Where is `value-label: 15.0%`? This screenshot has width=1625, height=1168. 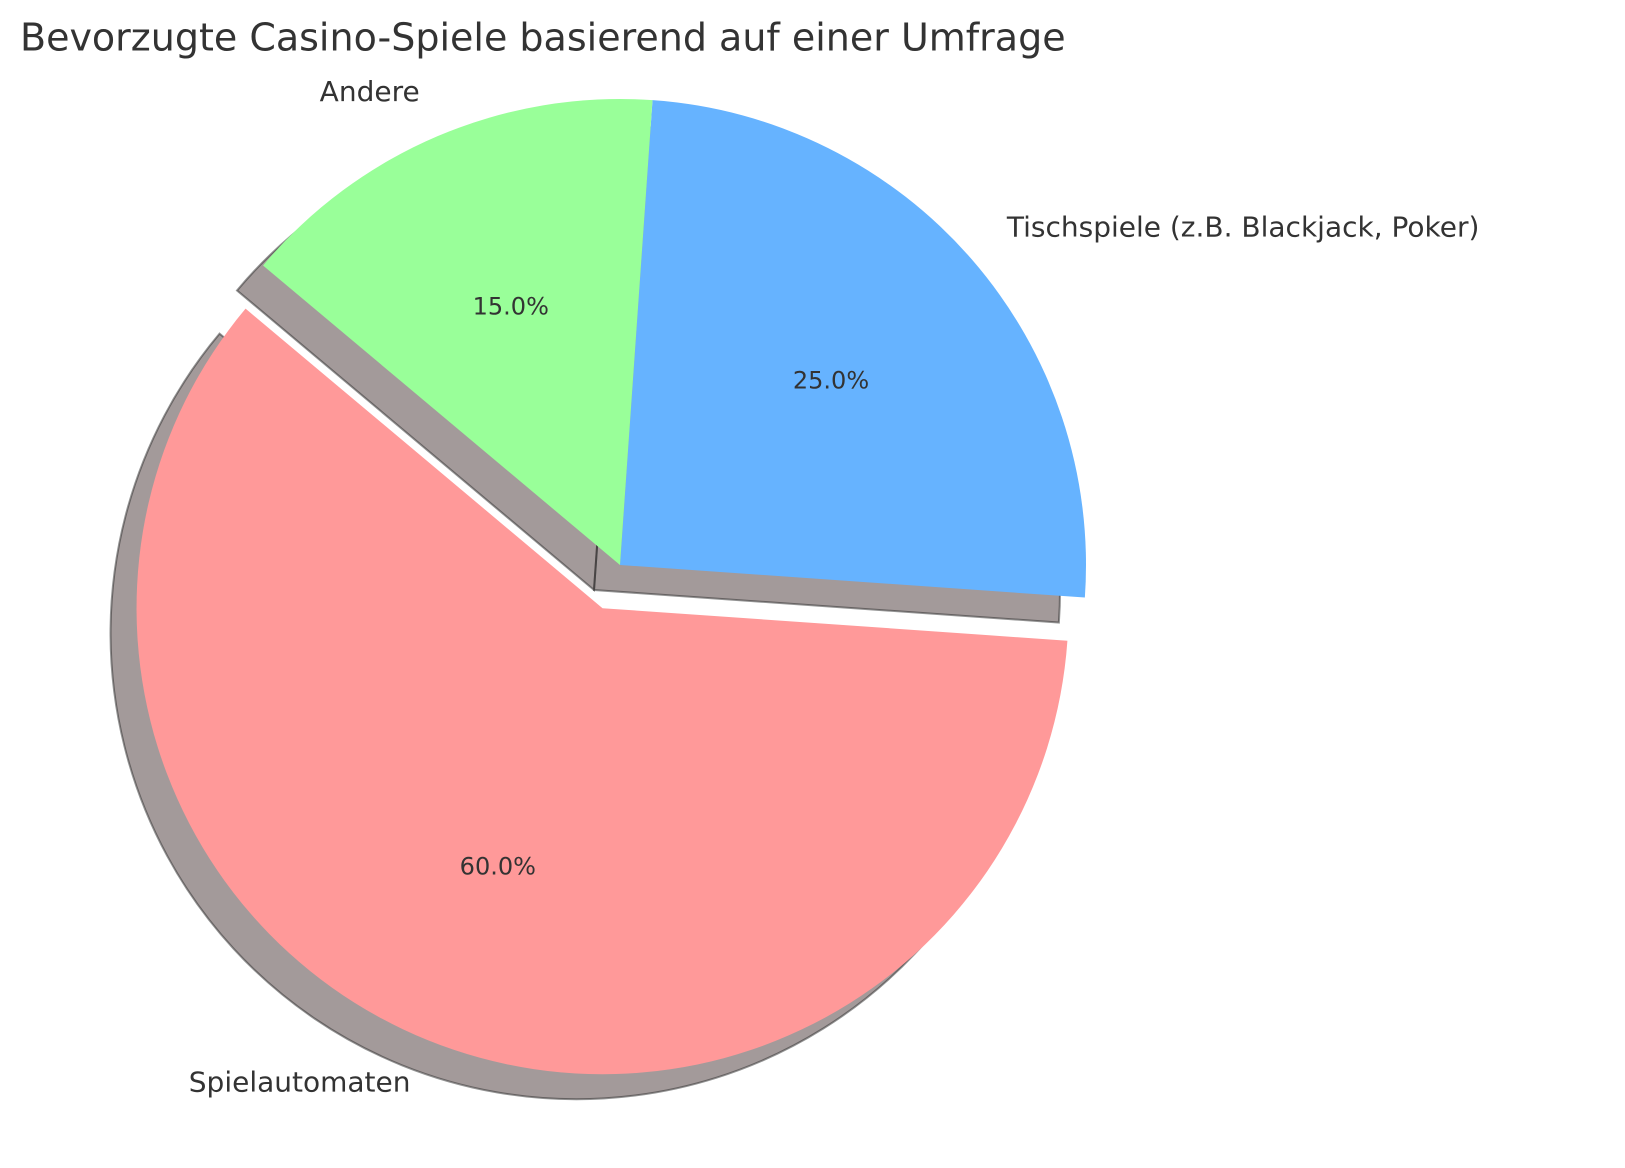 value-label: 15.0% is located at coordinates (511, 307).